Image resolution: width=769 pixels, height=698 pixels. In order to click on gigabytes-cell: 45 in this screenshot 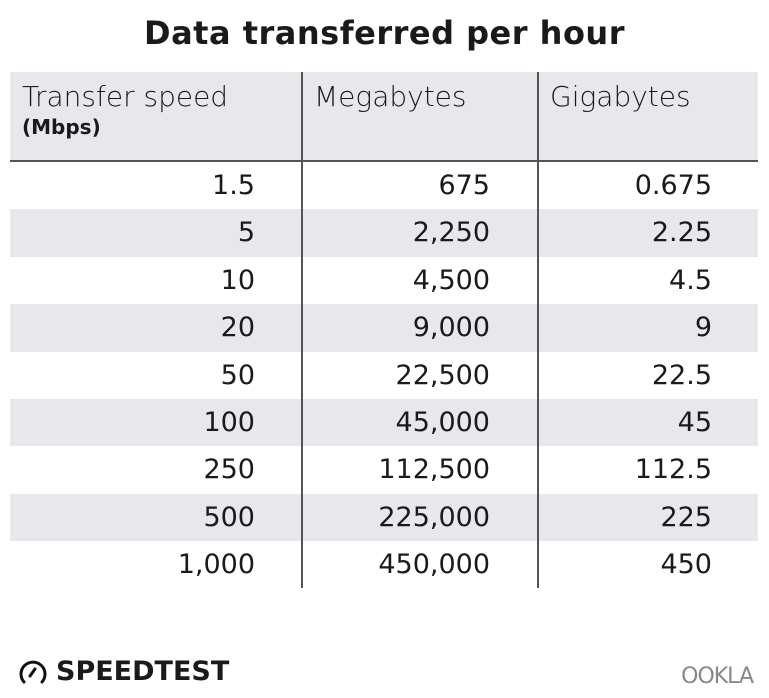, I will do `click(694, 422)`.